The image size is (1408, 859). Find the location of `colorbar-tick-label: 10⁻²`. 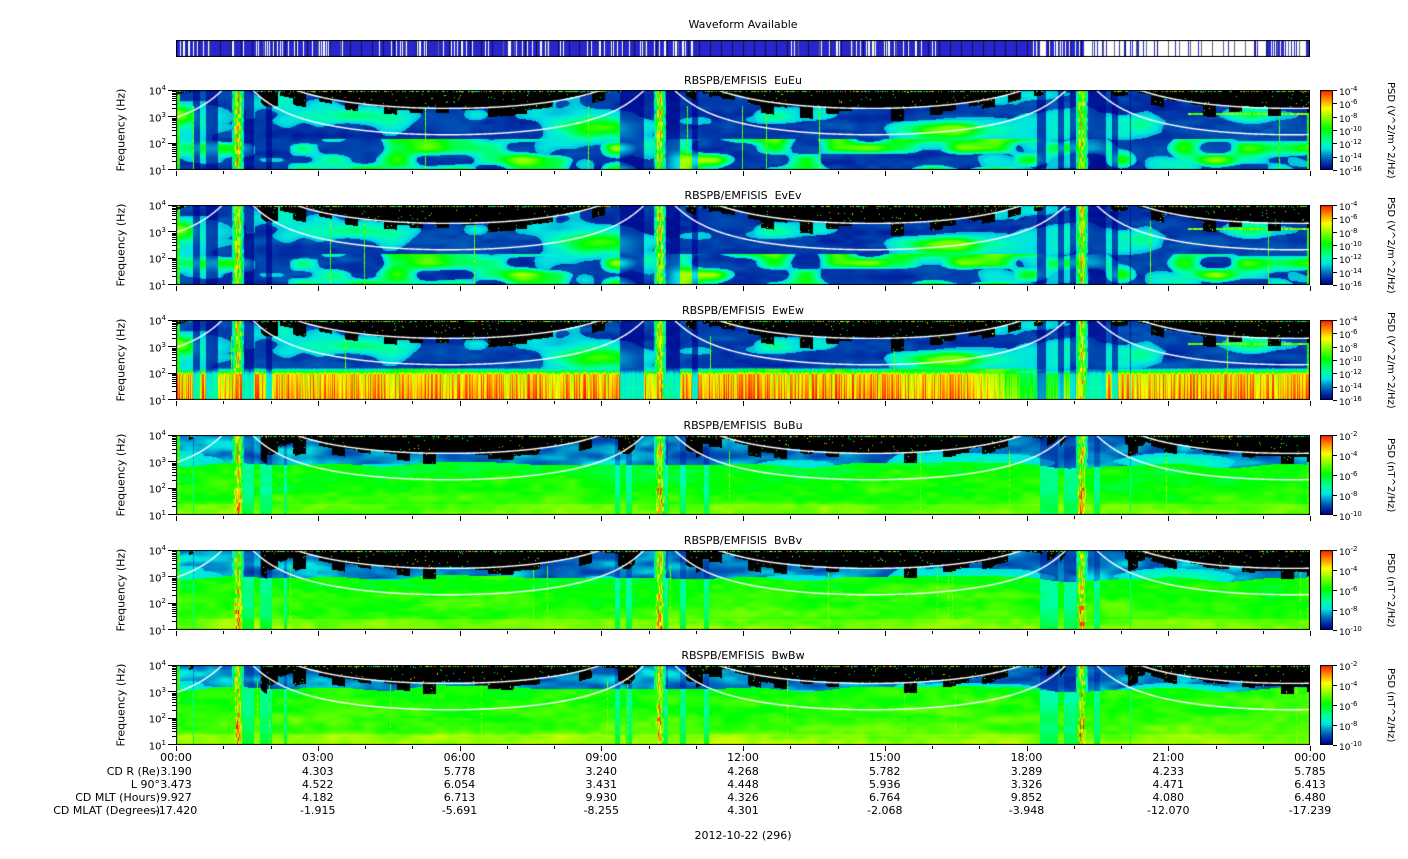

colorbar-tick-label: 10⁻² is located at coordinates (1348, 666).